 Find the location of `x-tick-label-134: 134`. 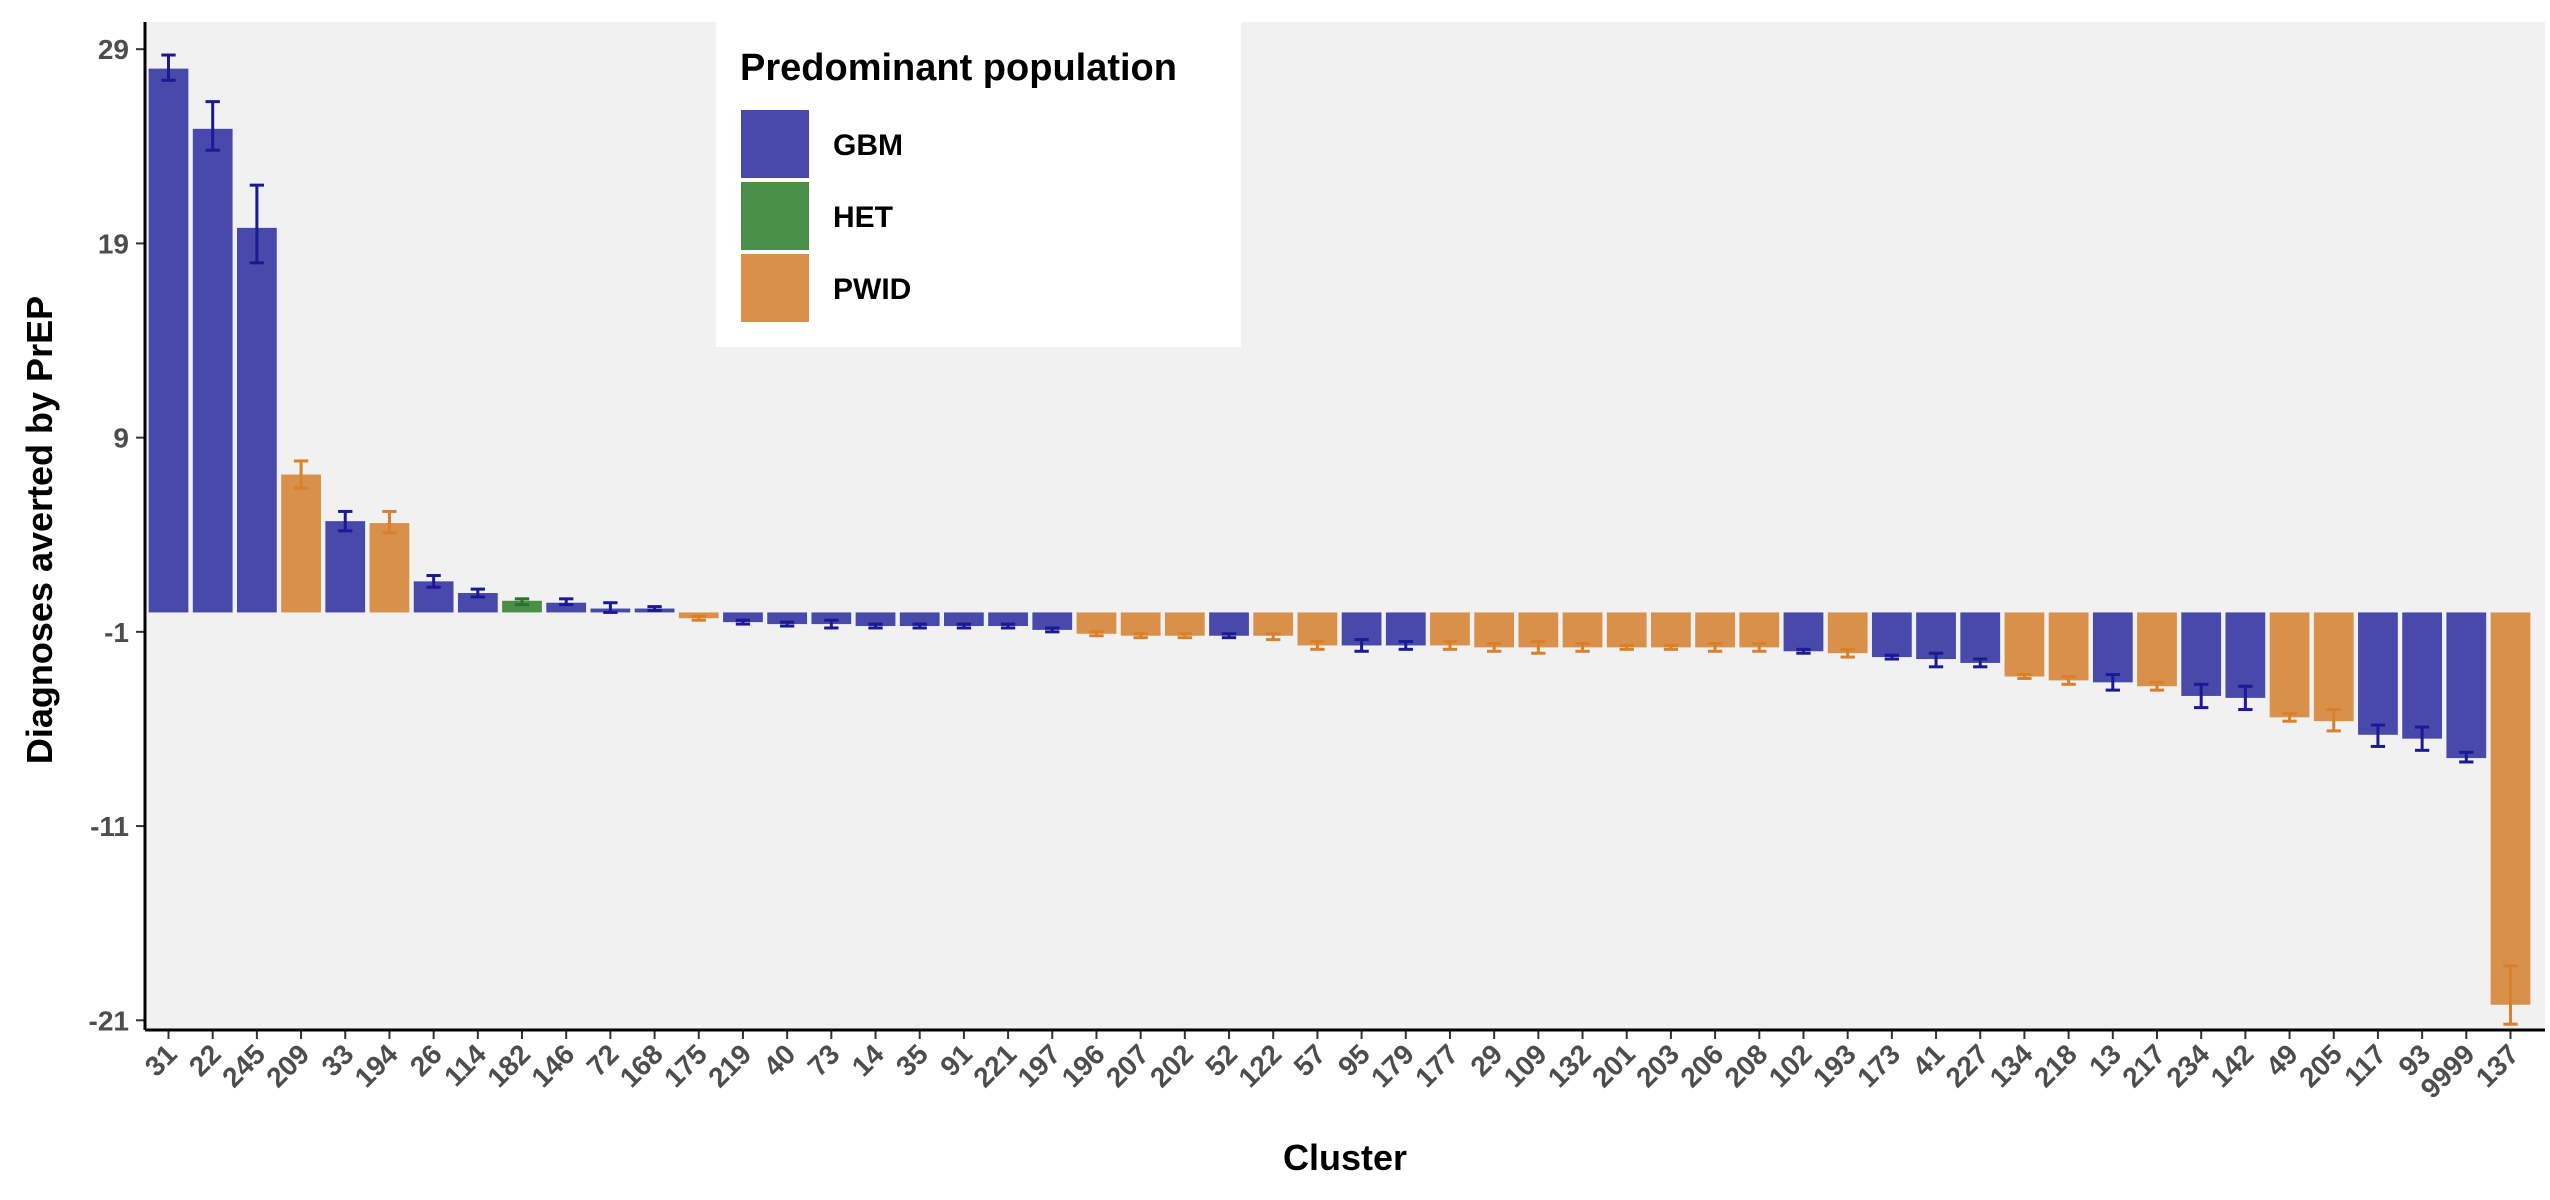

x-tick-label-134: 134 is located at coordinates (2011, 1065).